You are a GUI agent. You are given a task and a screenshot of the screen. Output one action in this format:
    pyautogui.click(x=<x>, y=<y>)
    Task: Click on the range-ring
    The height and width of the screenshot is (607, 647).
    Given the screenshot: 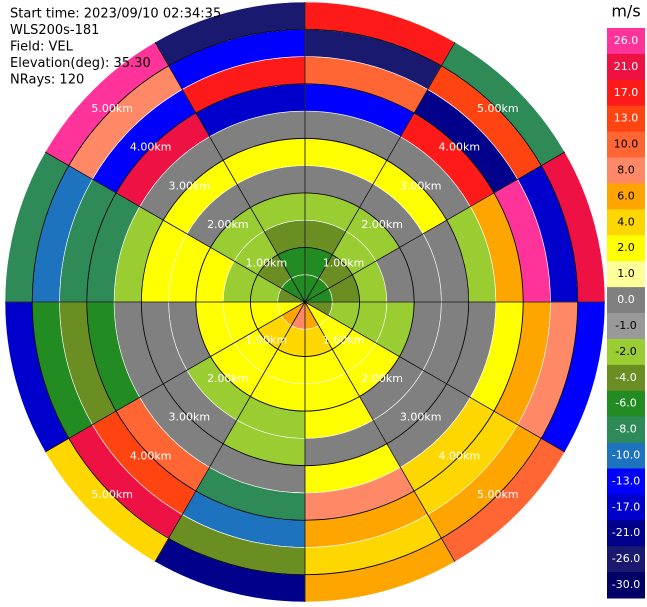 What is the action you would take?
    pyautogui.click(x=305, y=302)
    